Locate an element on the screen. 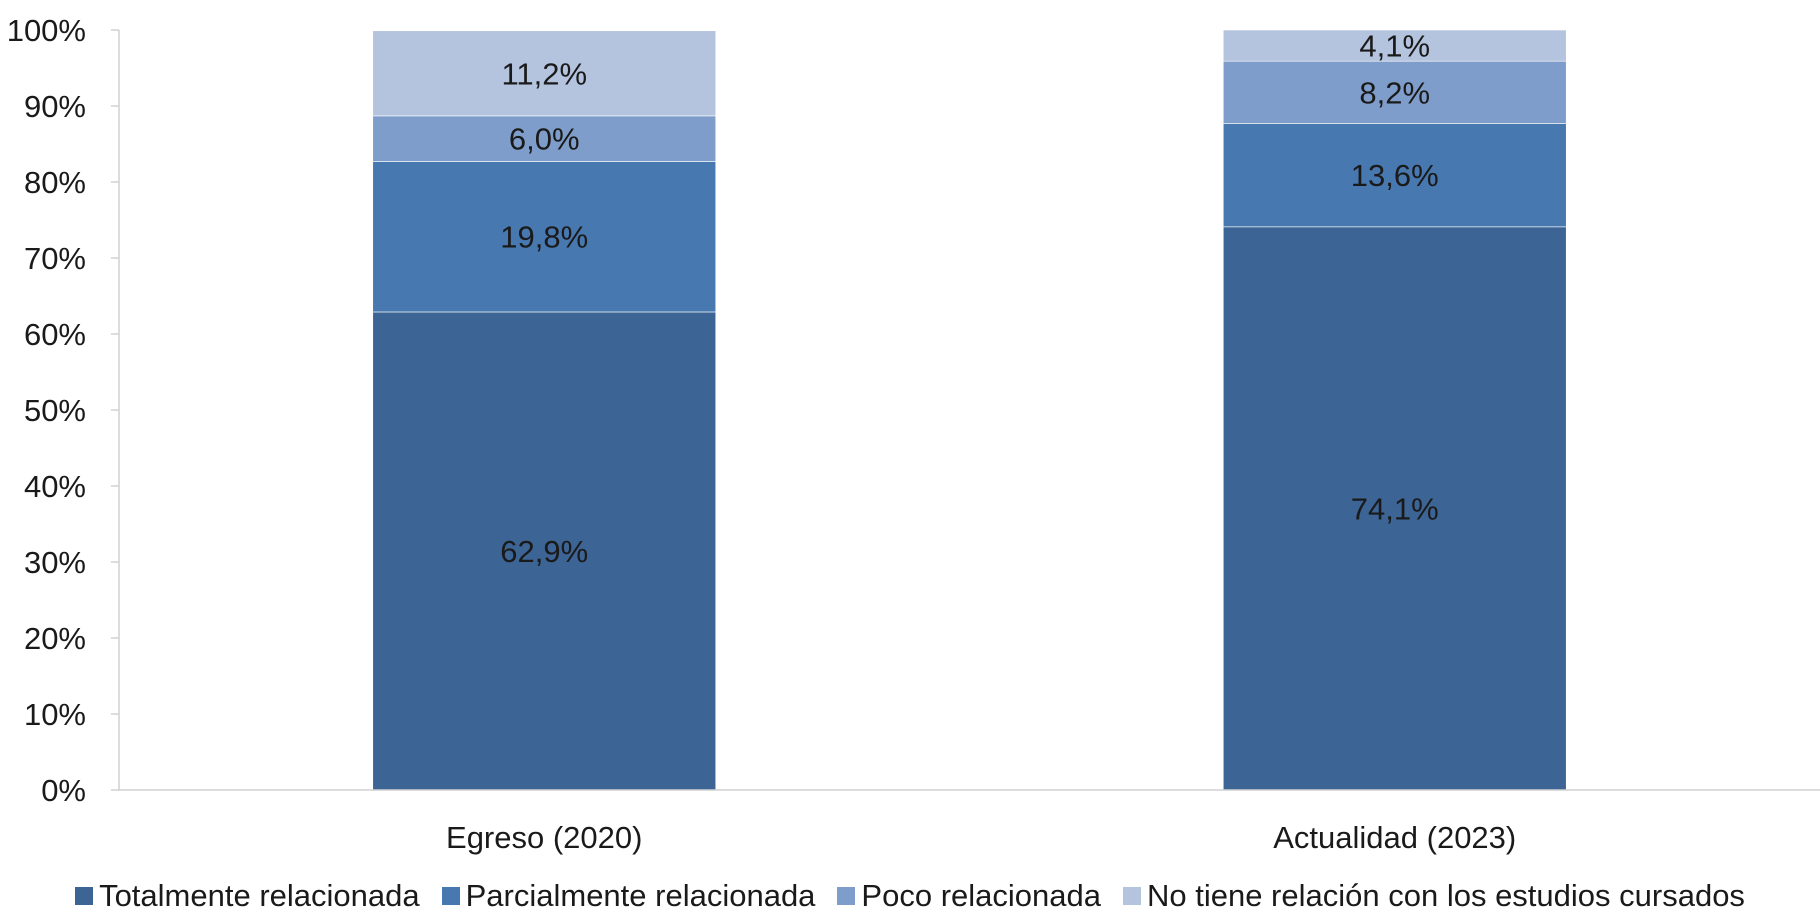 The height and width of the screenshot is (917, 1820). data-label: 6,0% is located at coordinates (544, 139).